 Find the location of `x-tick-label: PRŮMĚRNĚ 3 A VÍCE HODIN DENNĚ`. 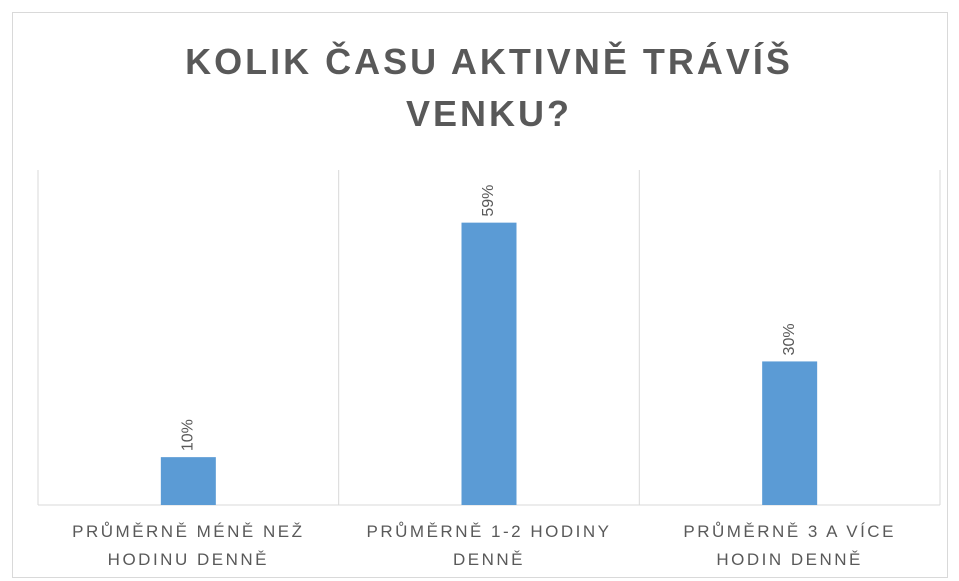

x-tick-label: PRŮMĚRNĚ 3 A VÍCE HODIN DENNĚ is located at coordinates (789, 545).